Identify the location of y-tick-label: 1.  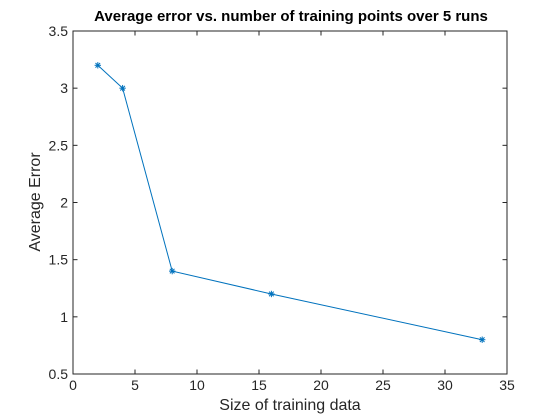
(64, 317).